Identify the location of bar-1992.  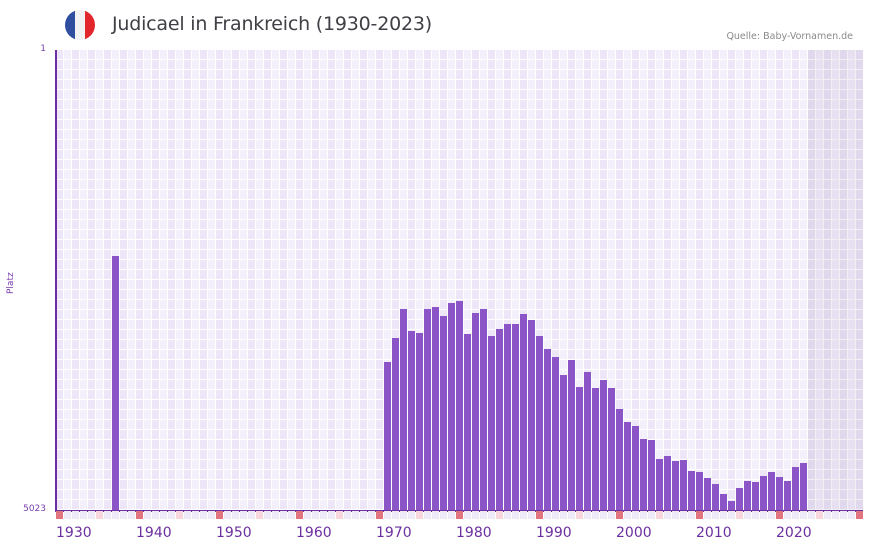
(555, 433).